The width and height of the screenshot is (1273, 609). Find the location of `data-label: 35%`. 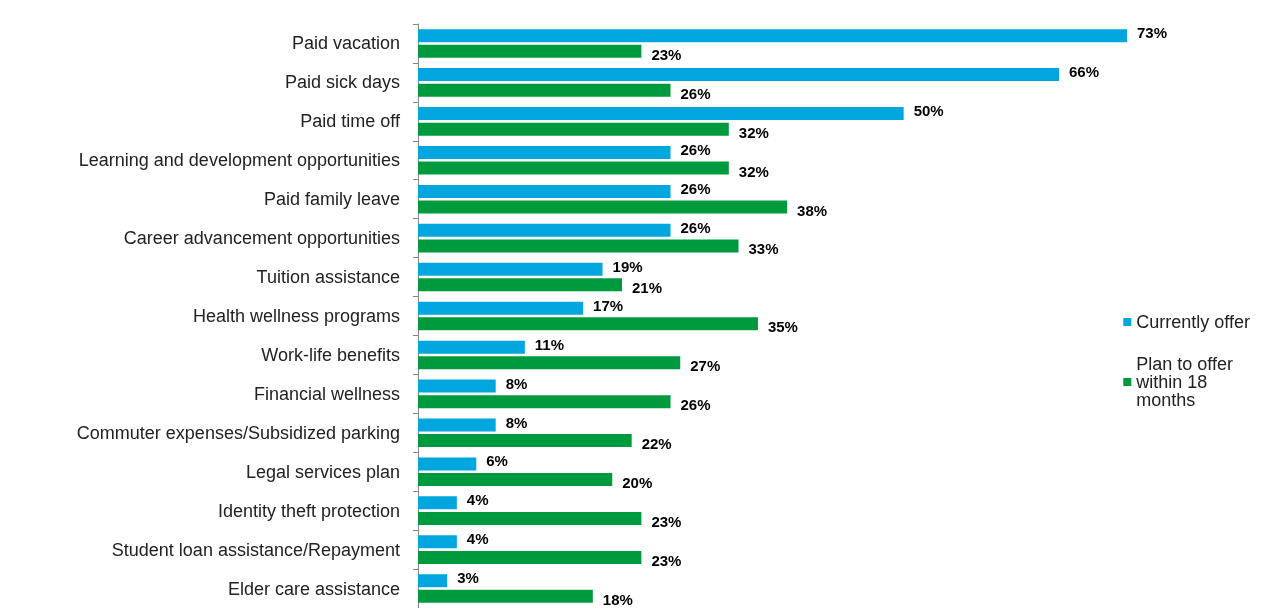

data-label: 35% is located at coordinates (782, 327).